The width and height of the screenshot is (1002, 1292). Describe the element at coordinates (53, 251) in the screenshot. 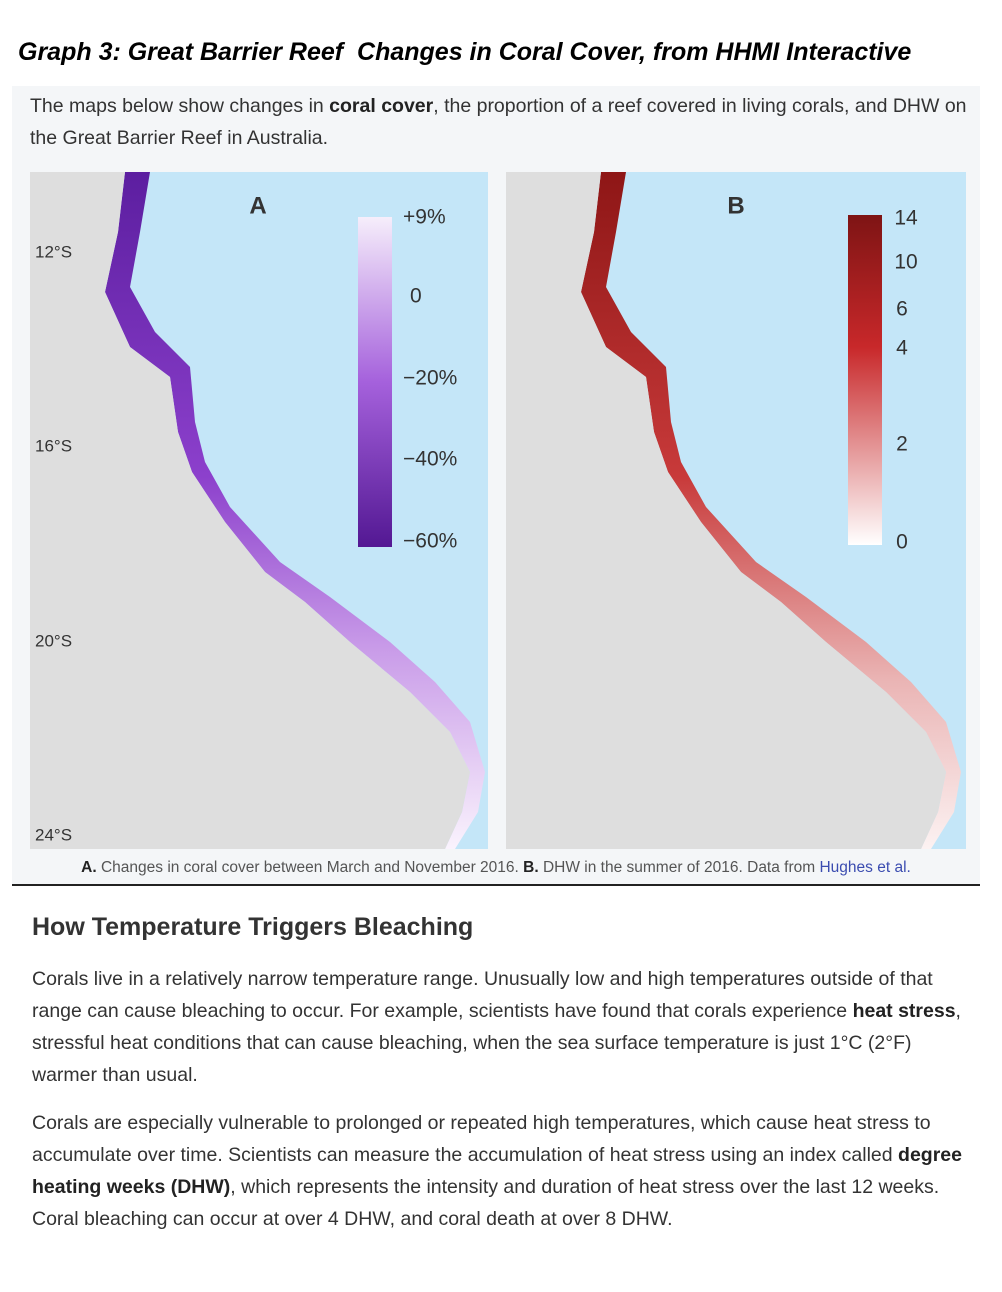

I see `latitude: 12°S` at that location.